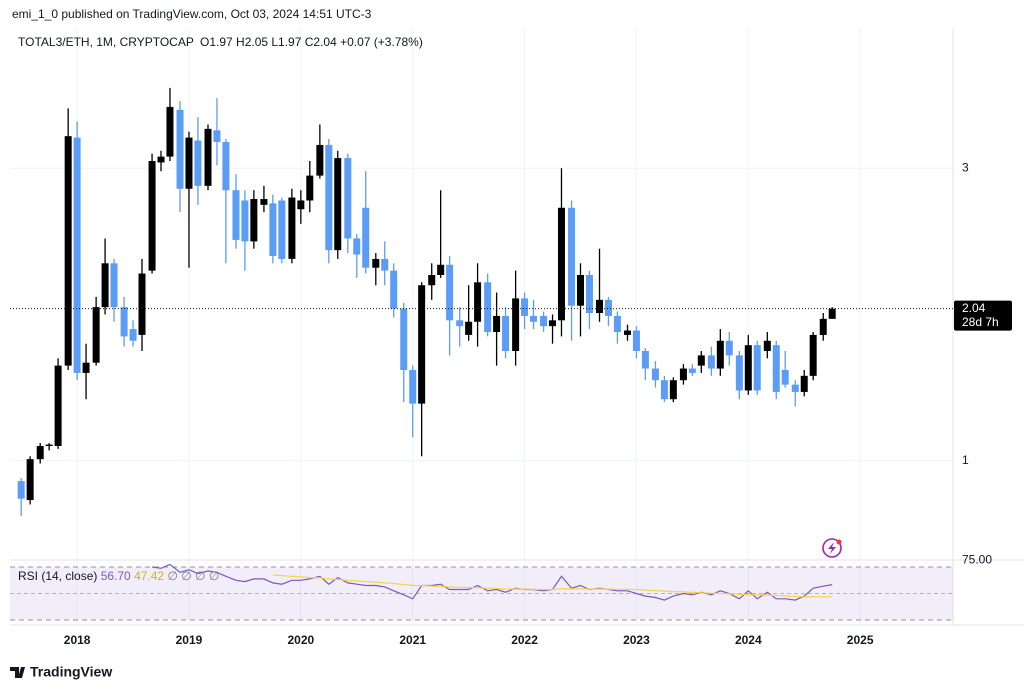 The image size is (1024, 689). I want to click on y-tick-label: 3, so click(965, 167).